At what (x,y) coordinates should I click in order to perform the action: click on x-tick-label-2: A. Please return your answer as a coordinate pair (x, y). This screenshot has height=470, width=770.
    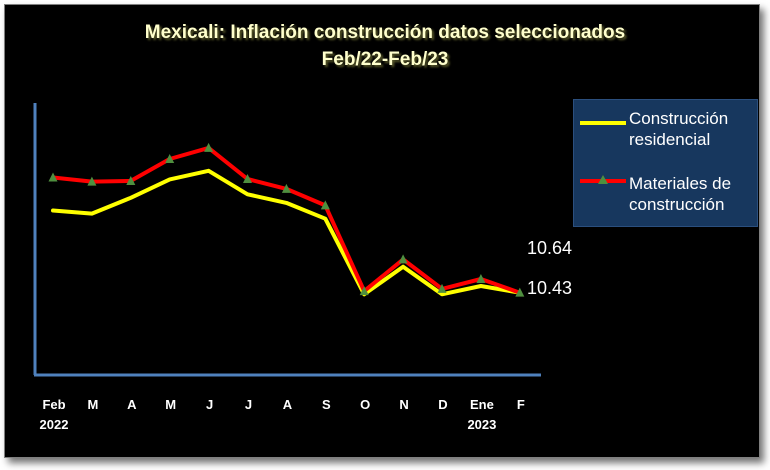
    Looking at the image, I should click on (132, 404).